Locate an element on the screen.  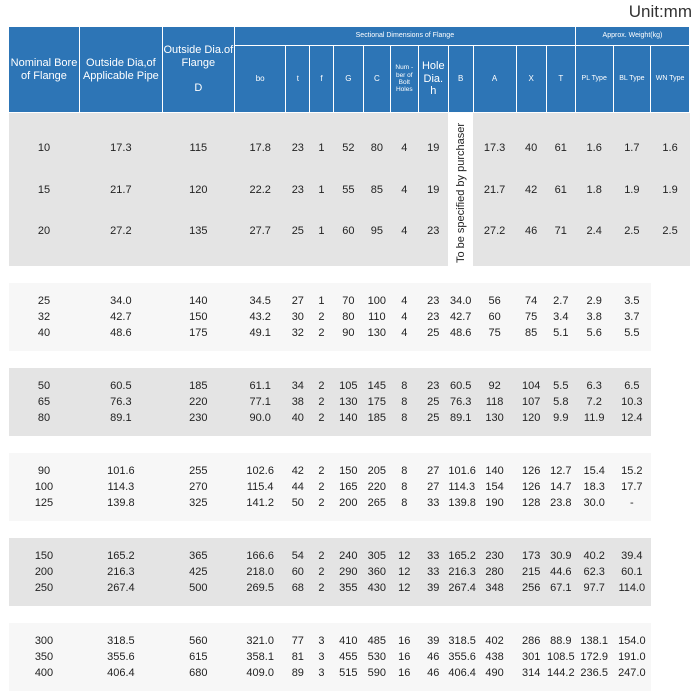
cell-wn-weight: 6.5 is located at coordinates (632, 381).